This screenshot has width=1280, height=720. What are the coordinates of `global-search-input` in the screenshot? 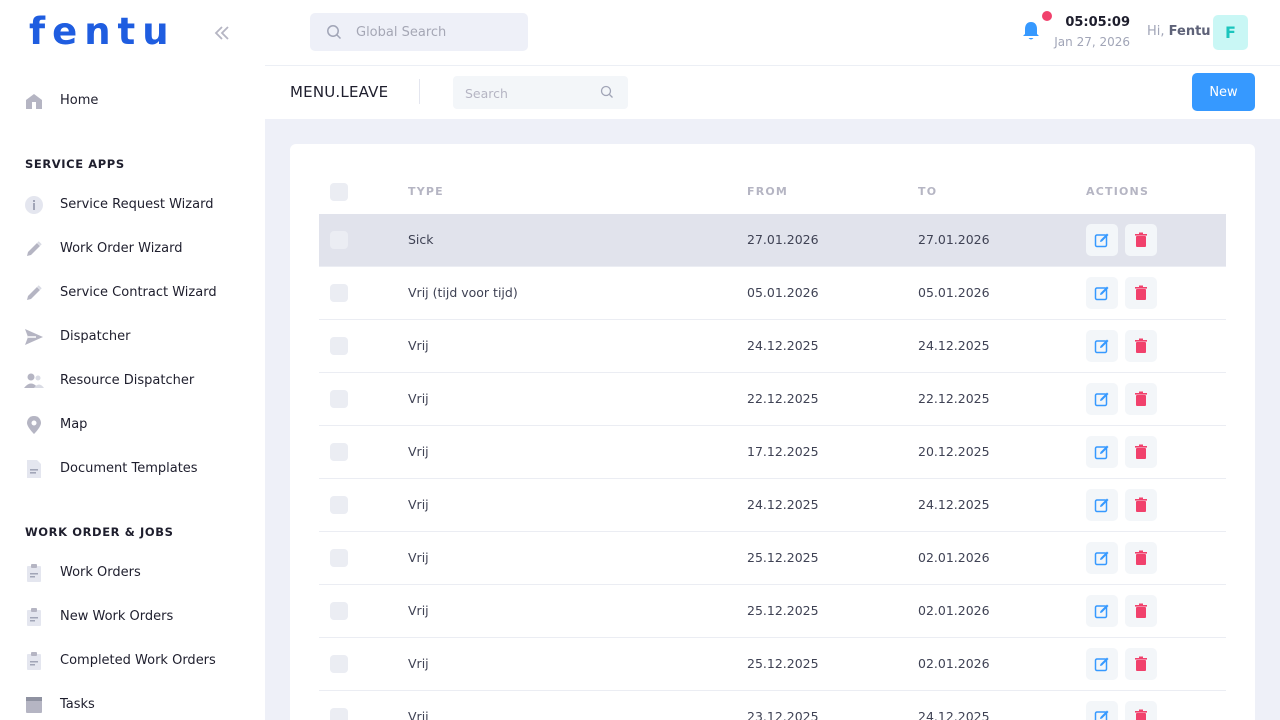 It's located at (436, 32).